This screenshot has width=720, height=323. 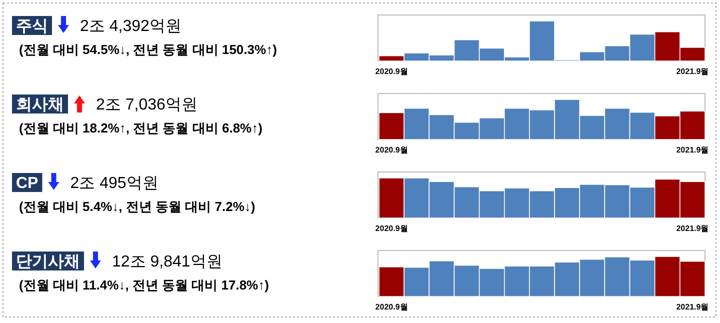 I want to click on text: (전월 대비 54.5%↓, 전년 동월 대비 150.3%↑), so click(x=148, y=49).